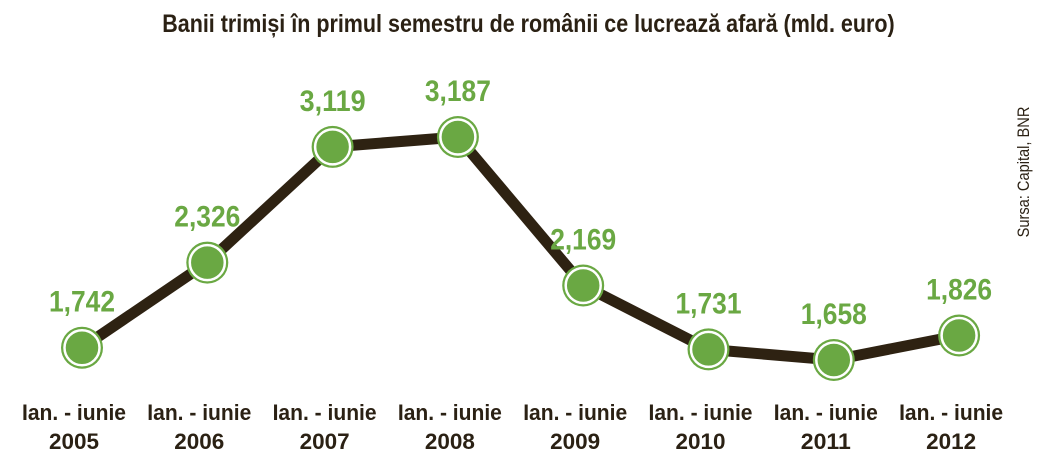 The width and height of the screenshot is (1057, 468). I want to click on value-label: 3,187, so click(458, 91).